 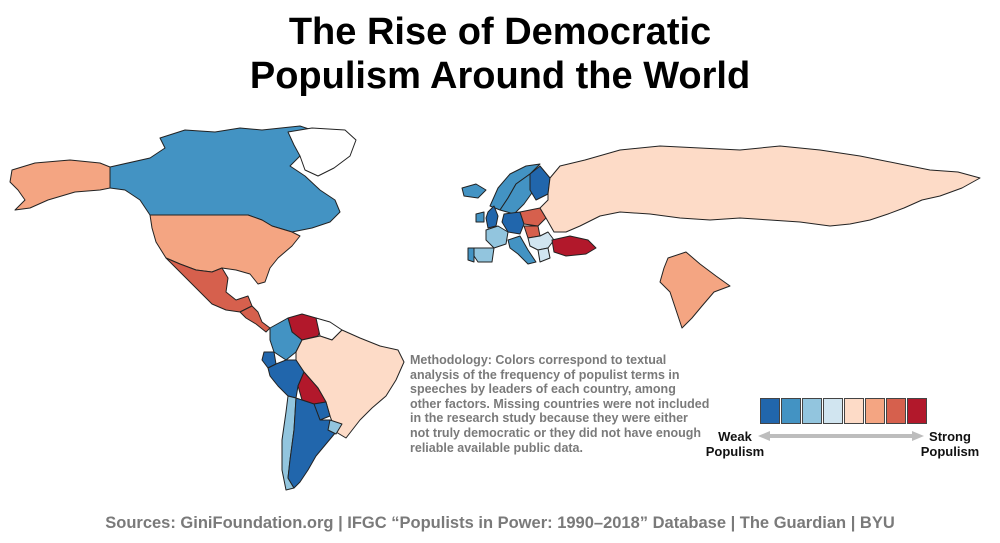 What do you see at coordinates (474, 191) in the screenshot?
I see `region-iceland` at bounding box center [474, 191].